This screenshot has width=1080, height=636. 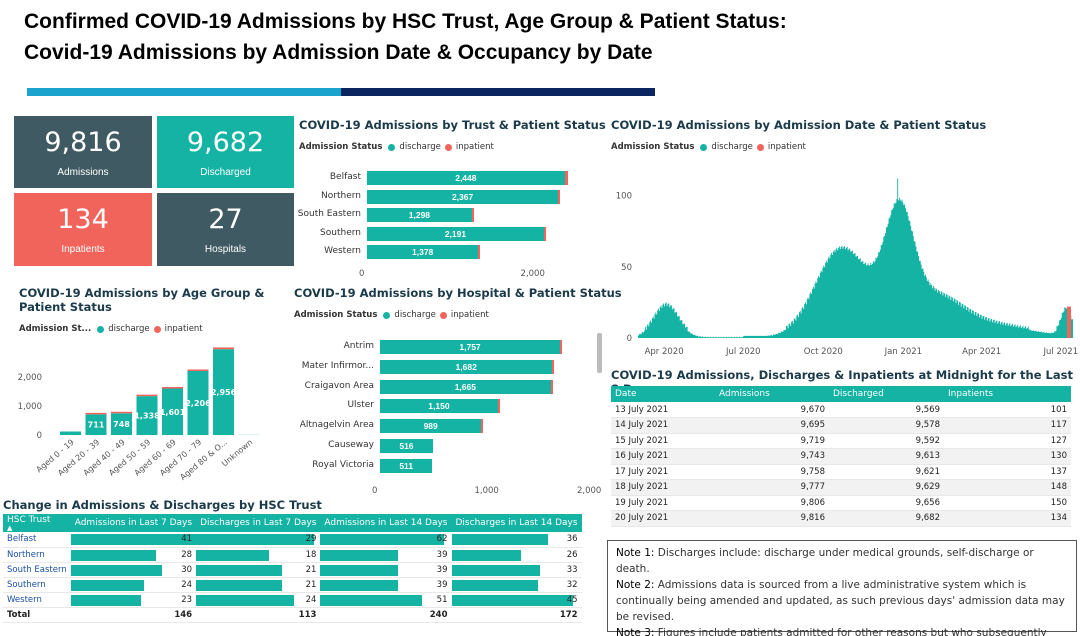 I want to click on bar-row-royal-victoria: Royal Victoria 511, so click(x=448, y=465).